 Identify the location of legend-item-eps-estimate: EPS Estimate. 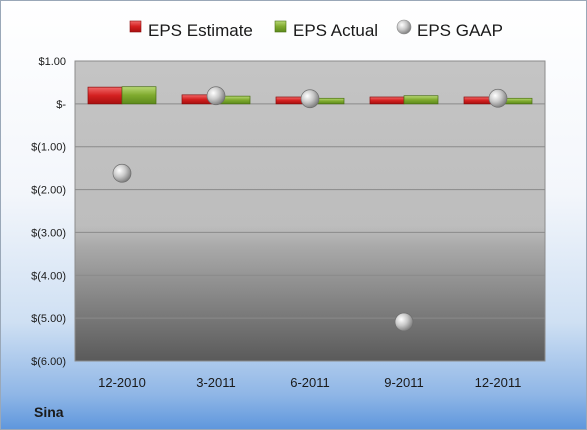
(191, 30).